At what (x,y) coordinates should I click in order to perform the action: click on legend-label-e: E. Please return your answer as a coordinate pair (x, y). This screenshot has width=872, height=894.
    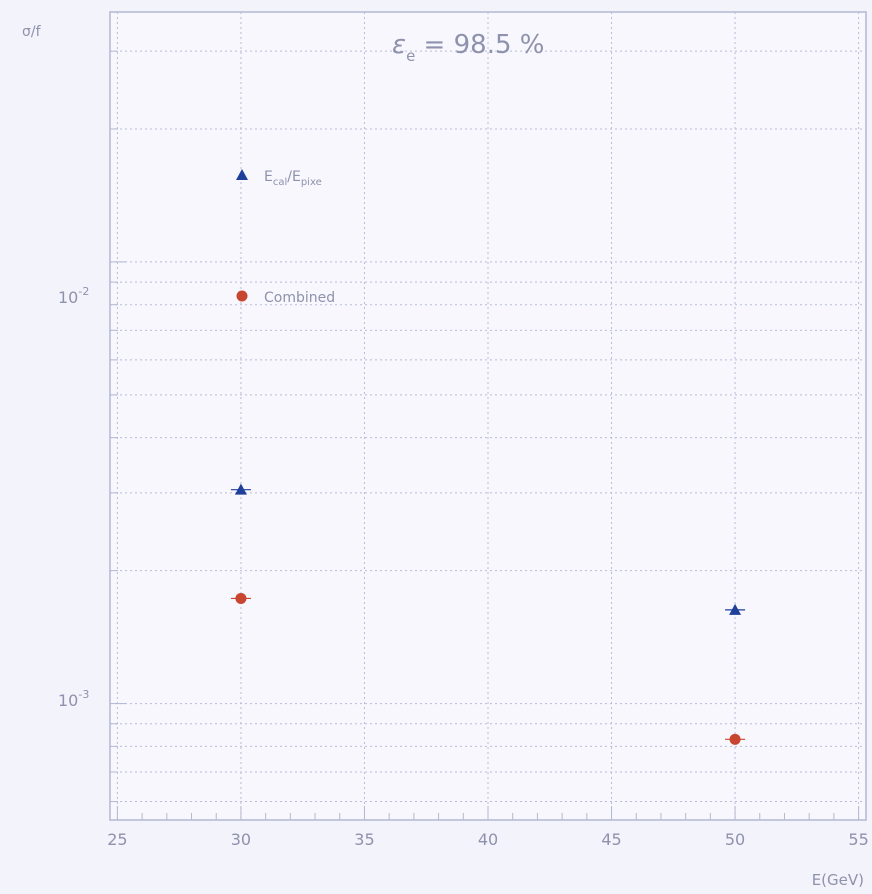
    Looking at the image, I should click on (268, 177).